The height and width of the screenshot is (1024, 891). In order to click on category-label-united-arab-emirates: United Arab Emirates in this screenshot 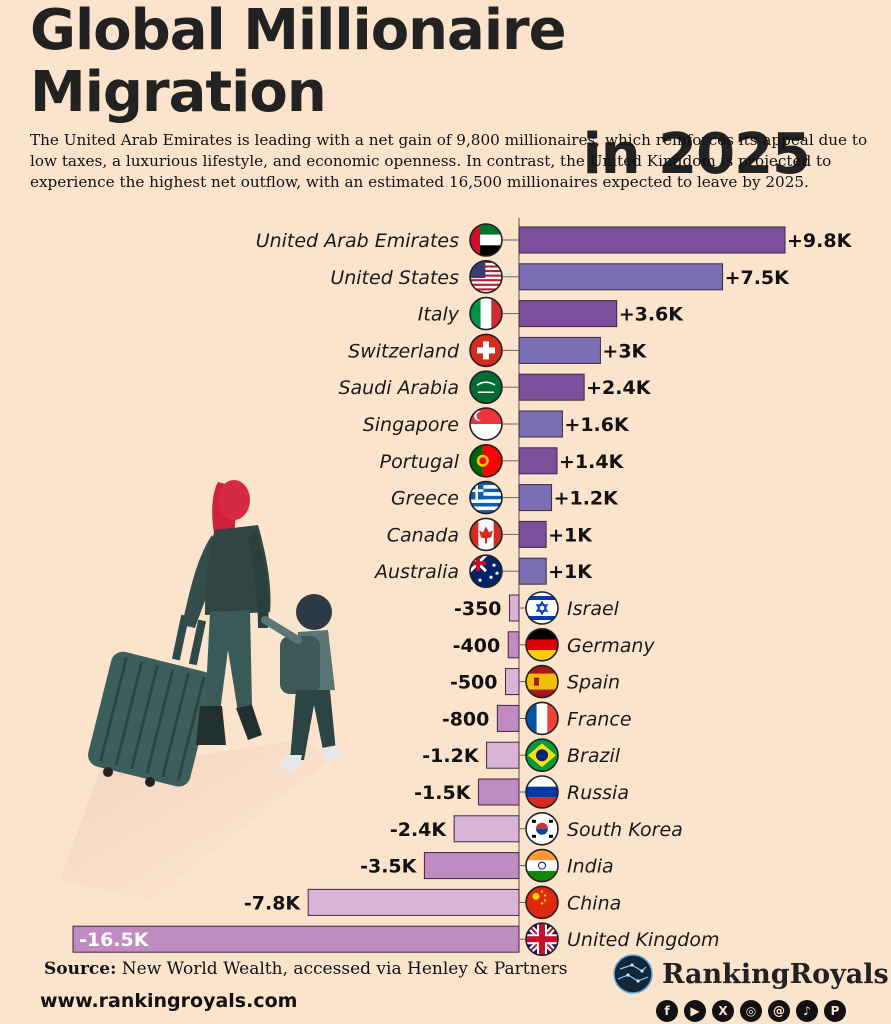, I will do `click(357, 241)`.